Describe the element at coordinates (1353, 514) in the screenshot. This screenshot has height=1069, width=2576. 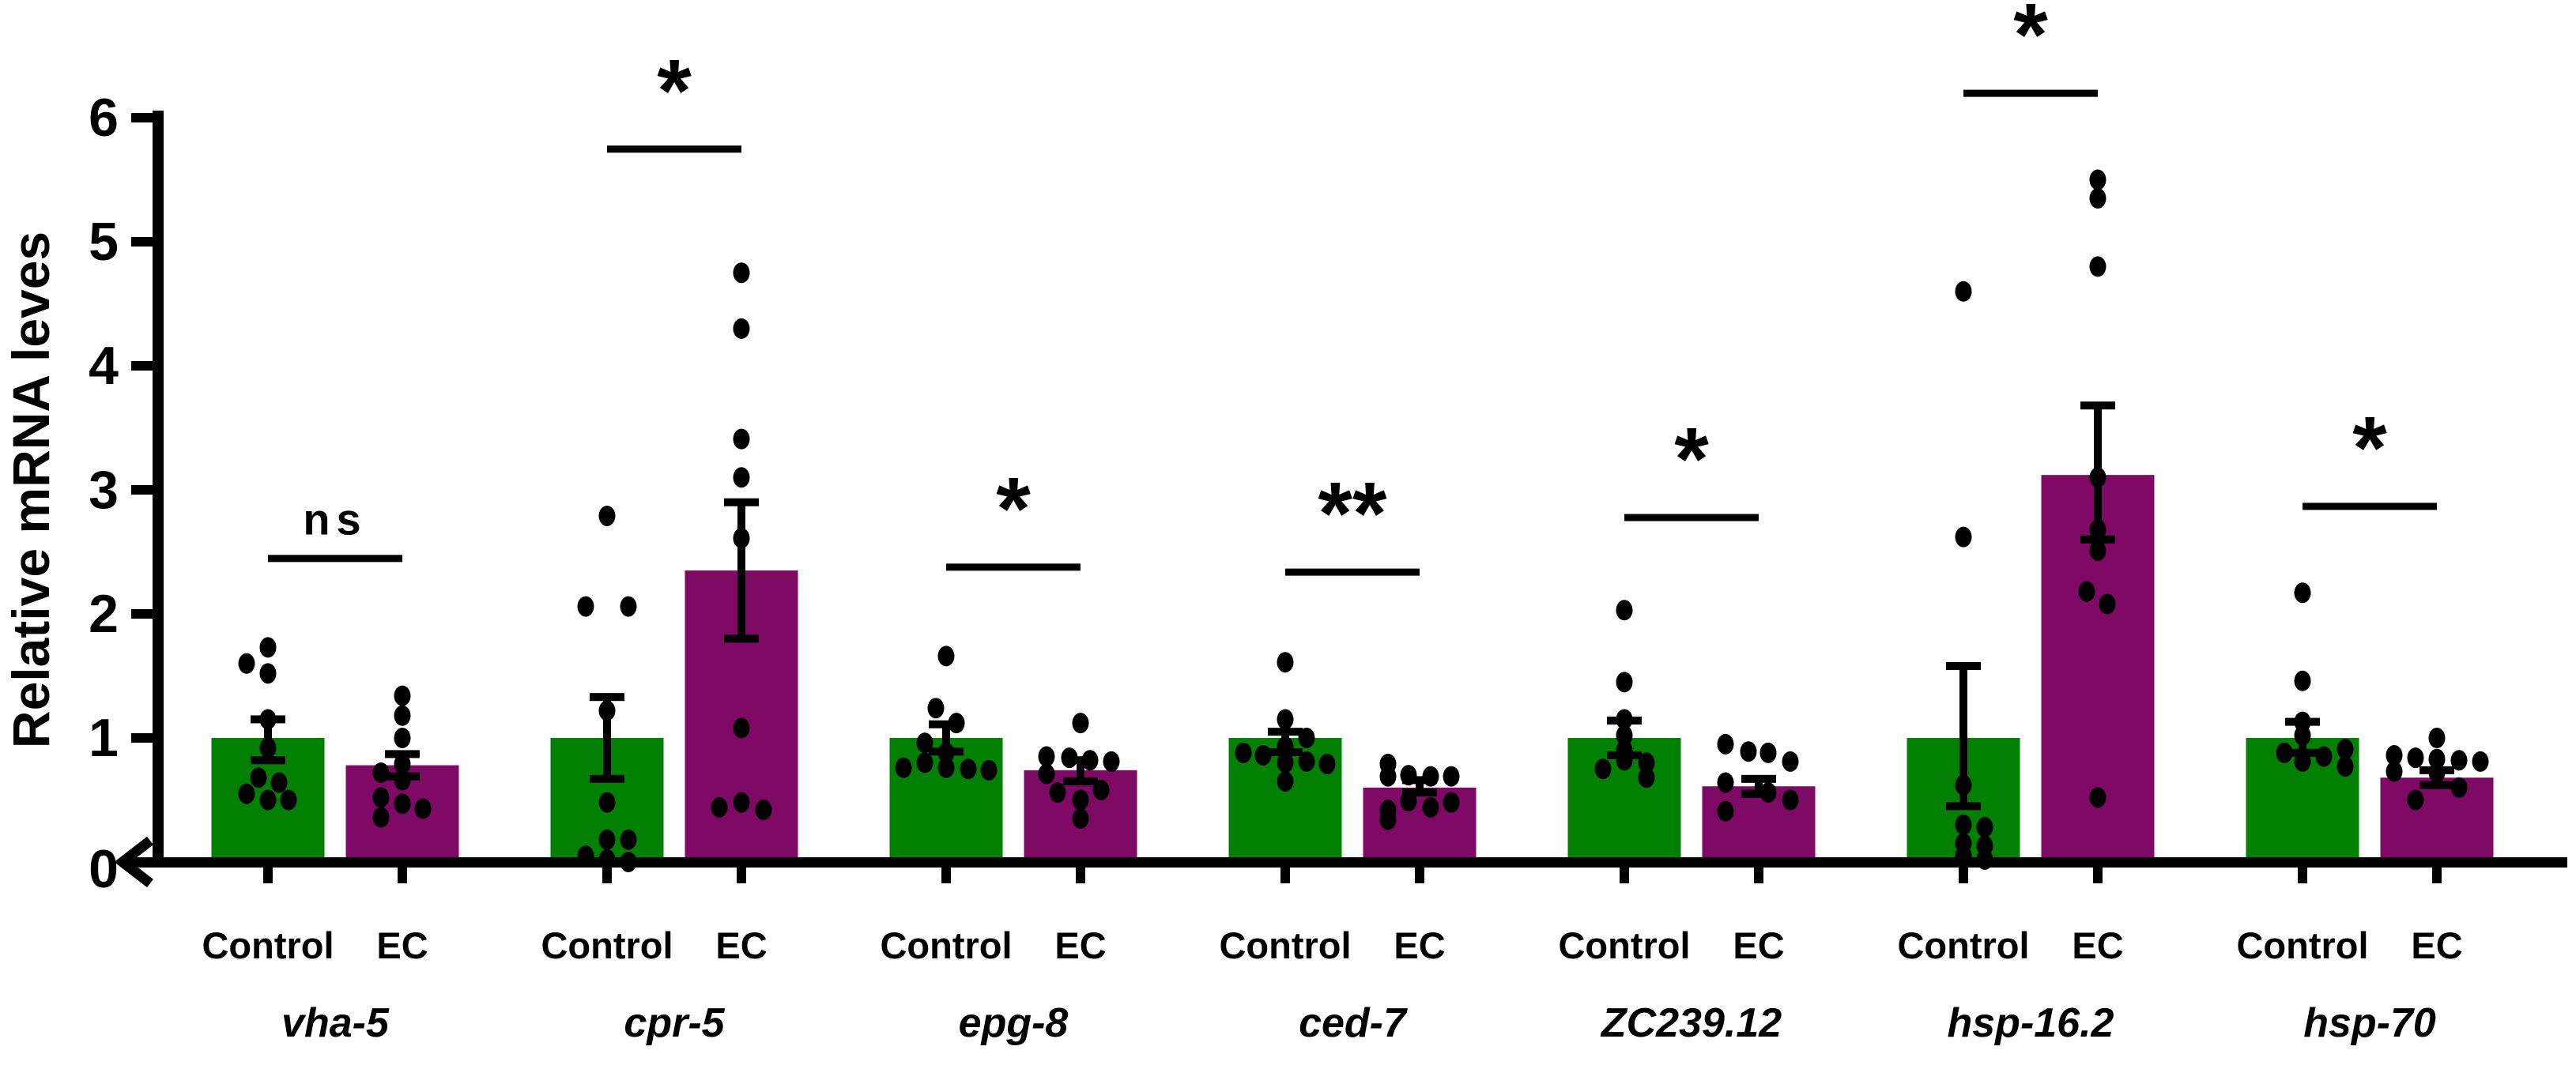
I see `significance-label: **` at that location.